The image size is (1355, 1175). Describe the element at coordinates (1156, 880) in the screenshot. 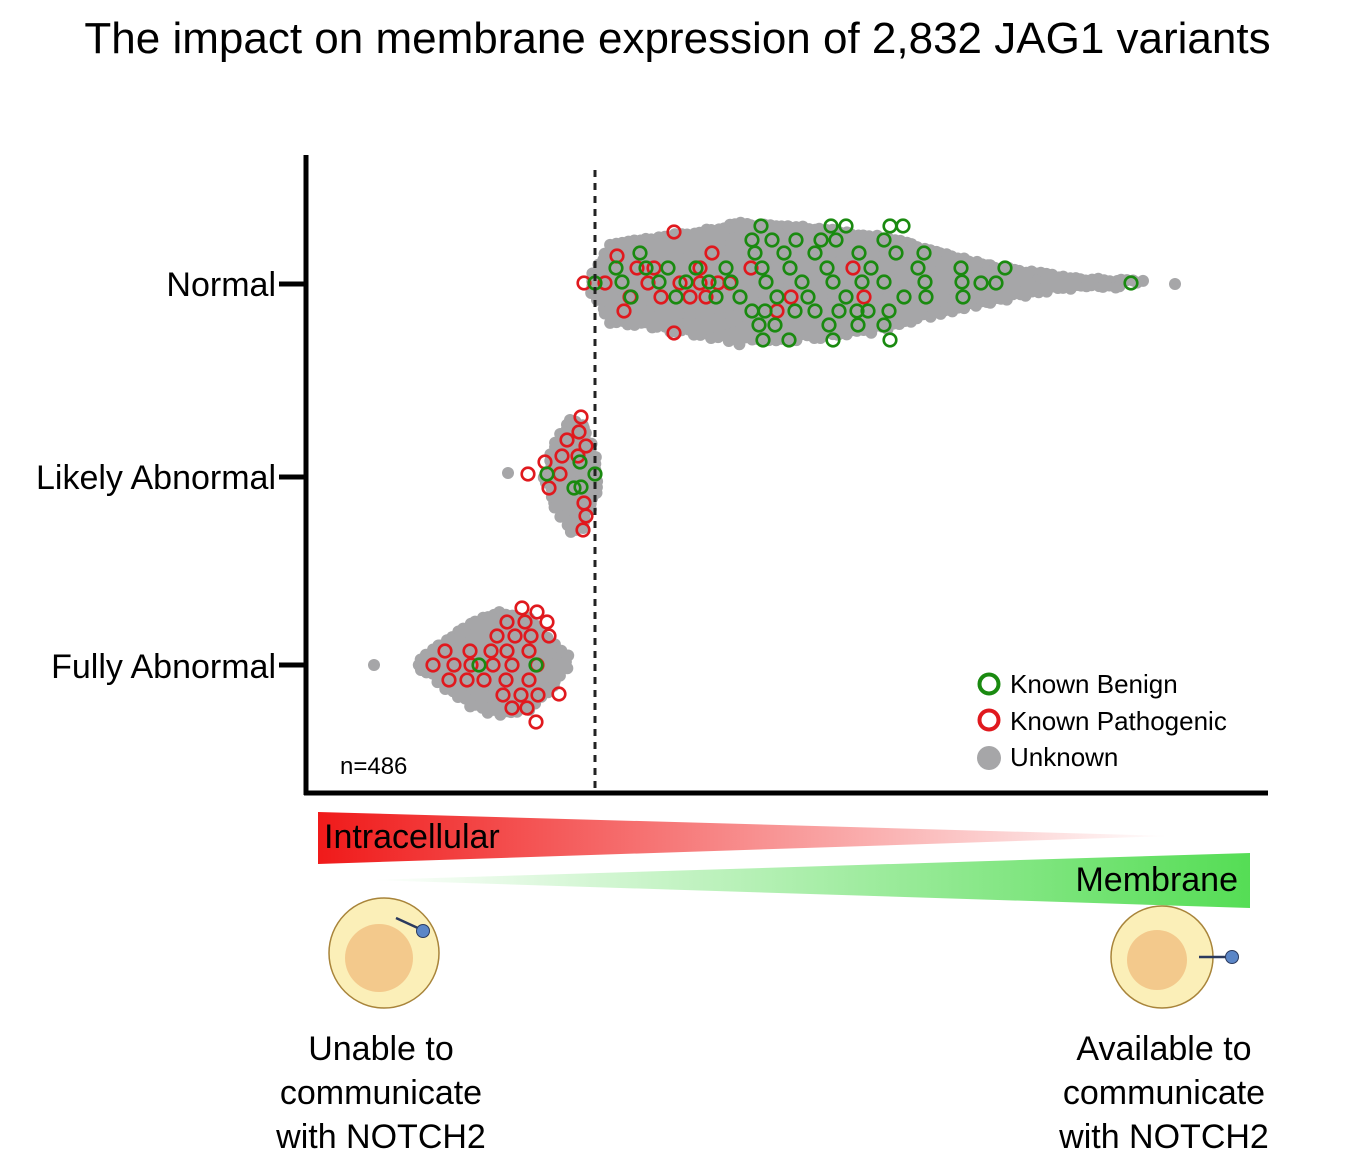

I see `membrane-label: Membrane` at that location.